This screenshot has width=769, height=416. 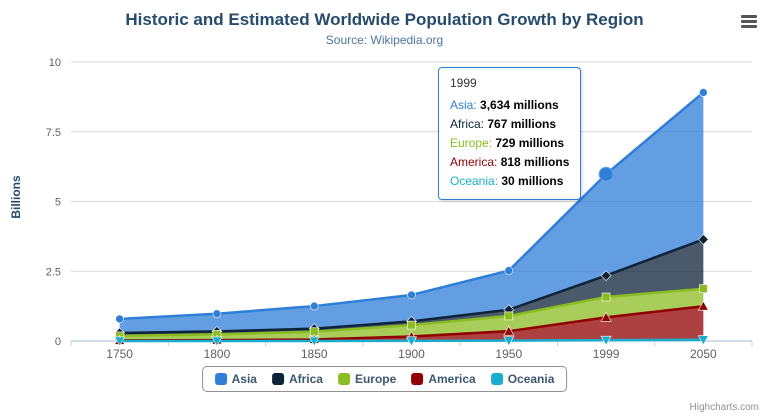 I want to click on legend-label: Europe, so click(x=375, y=379).